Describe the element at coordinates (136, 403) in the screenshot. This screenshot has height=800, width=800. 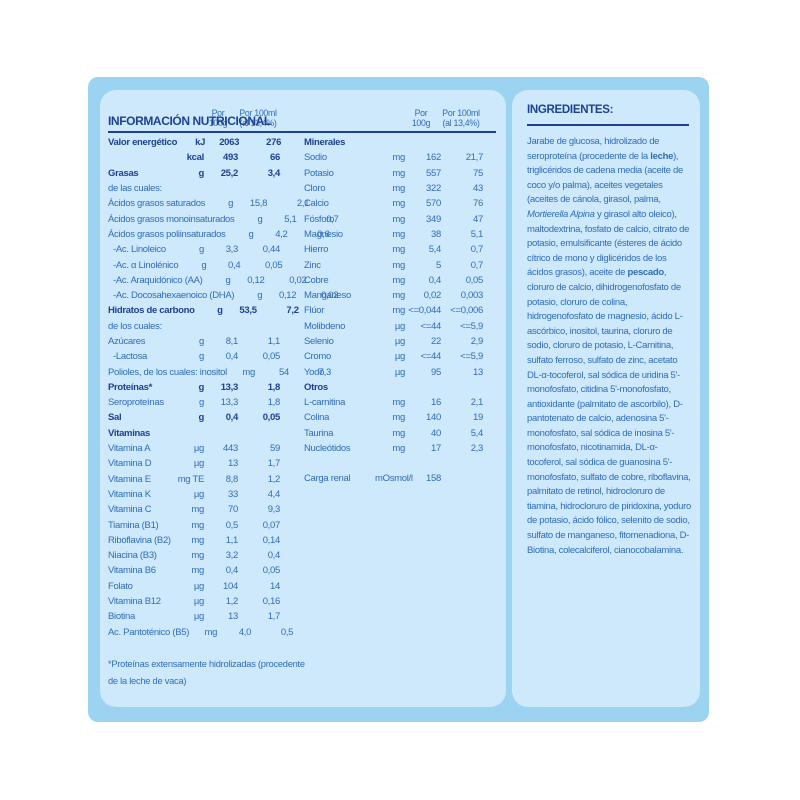
I see `cell-label: Seroproteínas` at that location.